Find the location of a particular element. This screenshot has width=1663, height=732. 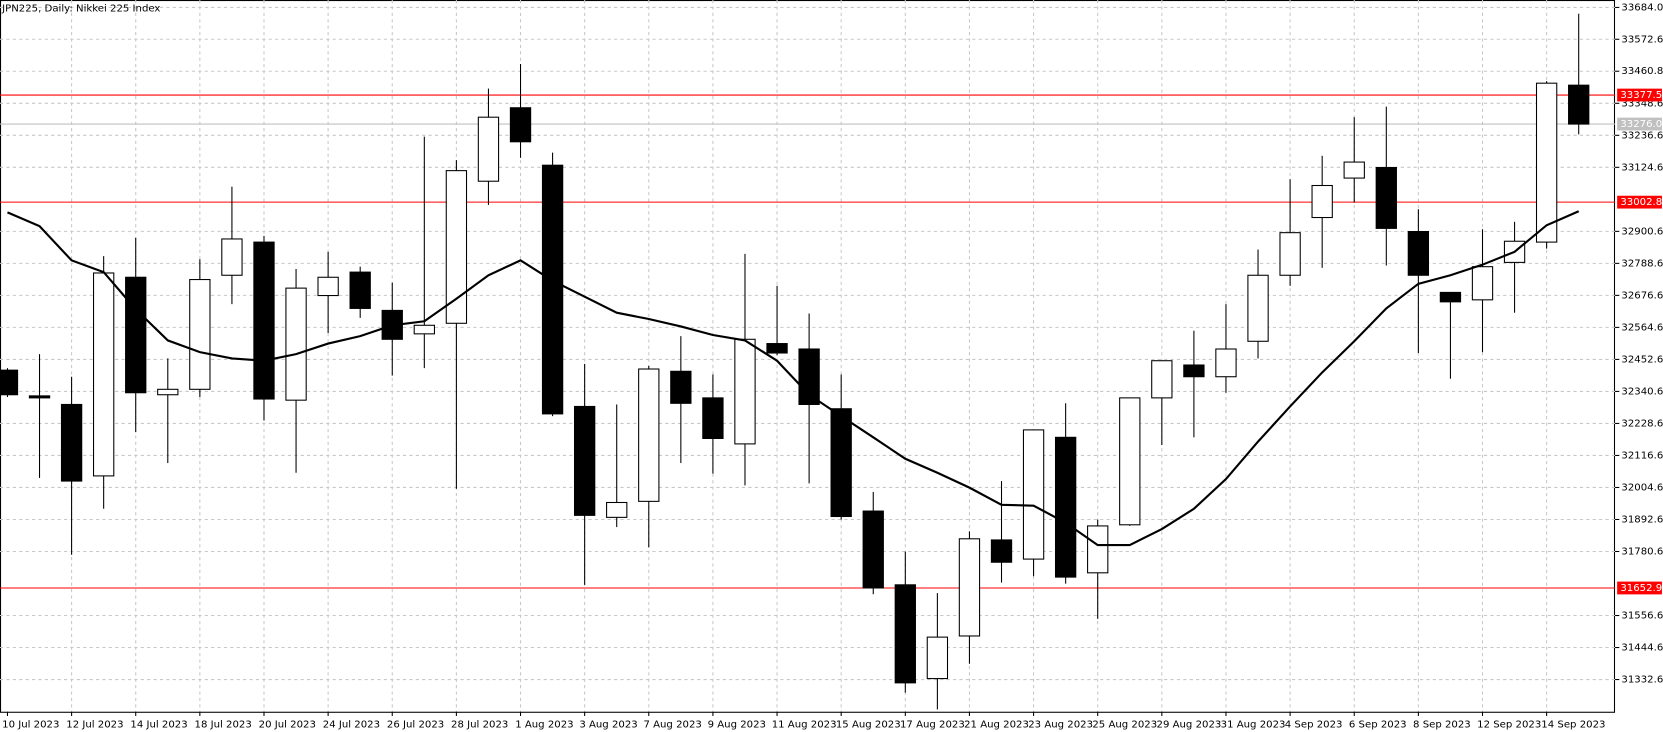

x-tick-label: 9 Aug 2023 is located at coordinates (737, 725).